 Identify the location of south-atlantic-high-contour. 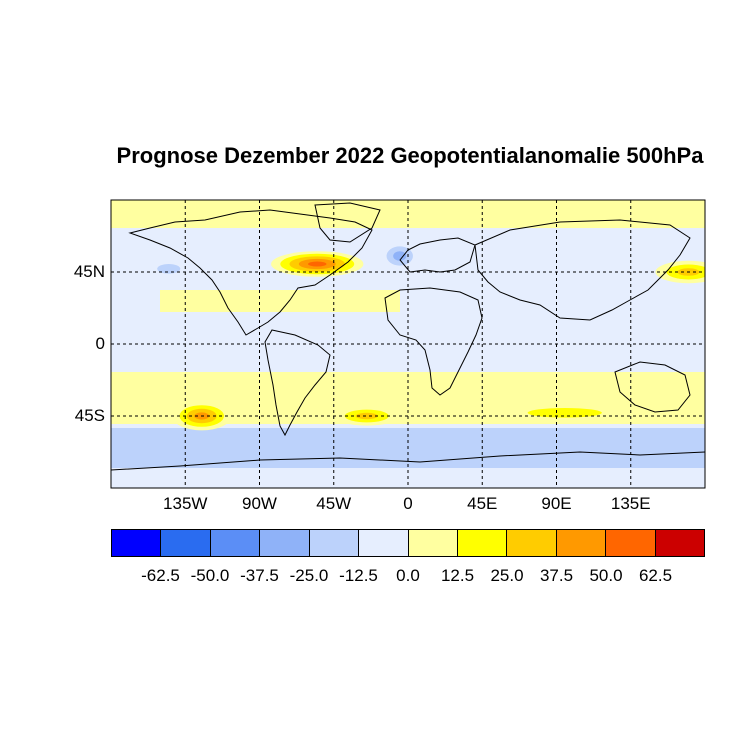
(366, 416).